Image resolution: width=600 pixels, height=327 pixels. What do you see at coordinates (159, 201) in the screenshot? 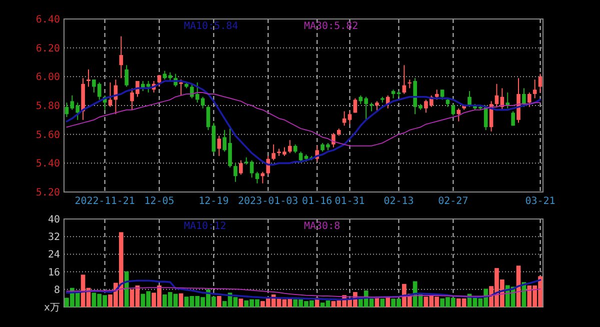
I see `xtick: 12-05` at bounding box center [159, 201].